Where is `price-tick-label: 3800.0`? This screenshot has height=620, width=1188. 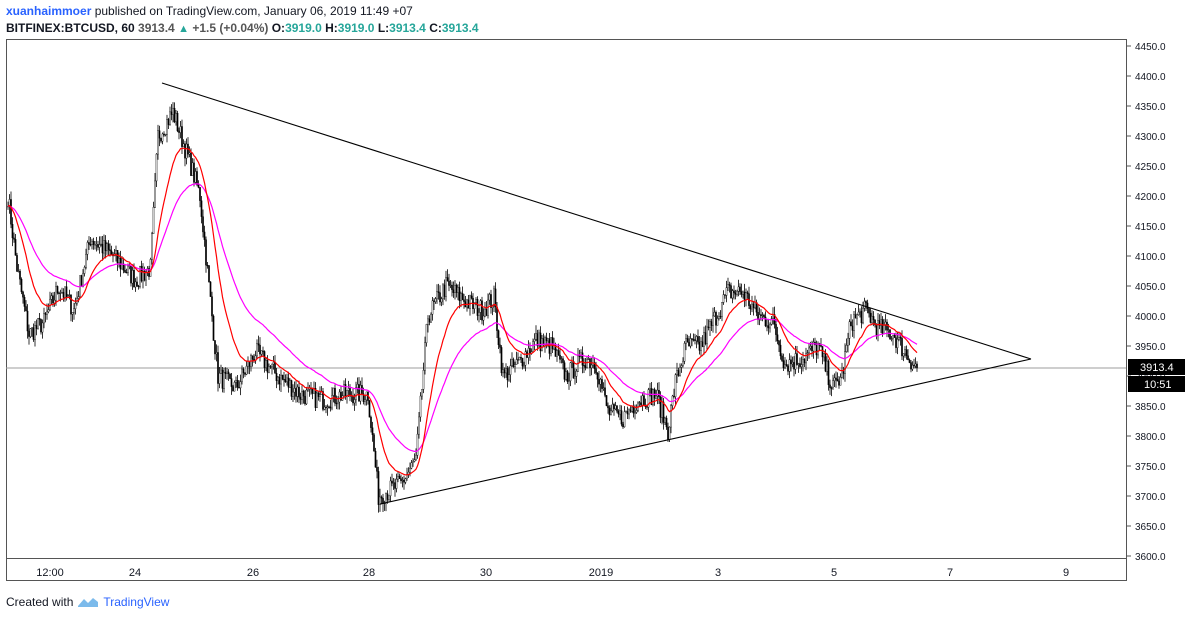 price-tick-label: 3800.0 is located at coordinates (1150, 437).